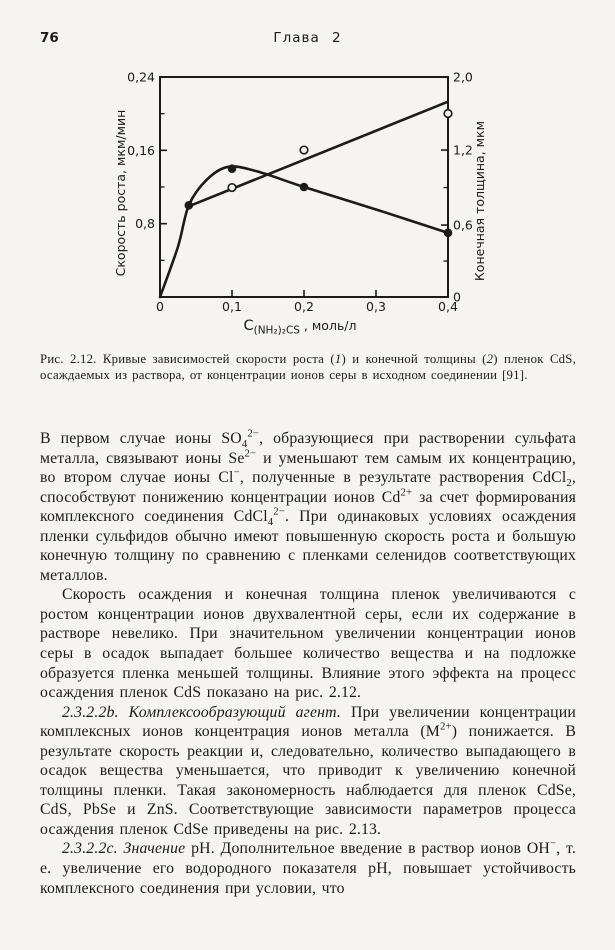 Image resolution: width=615 pixels, height=950 pixels. What do you see at coordinates (299, 327) in the screenshot?
I see `x-axis-title: C(NH₂)₂CS , моль/л` at bounding box center [299, 327].